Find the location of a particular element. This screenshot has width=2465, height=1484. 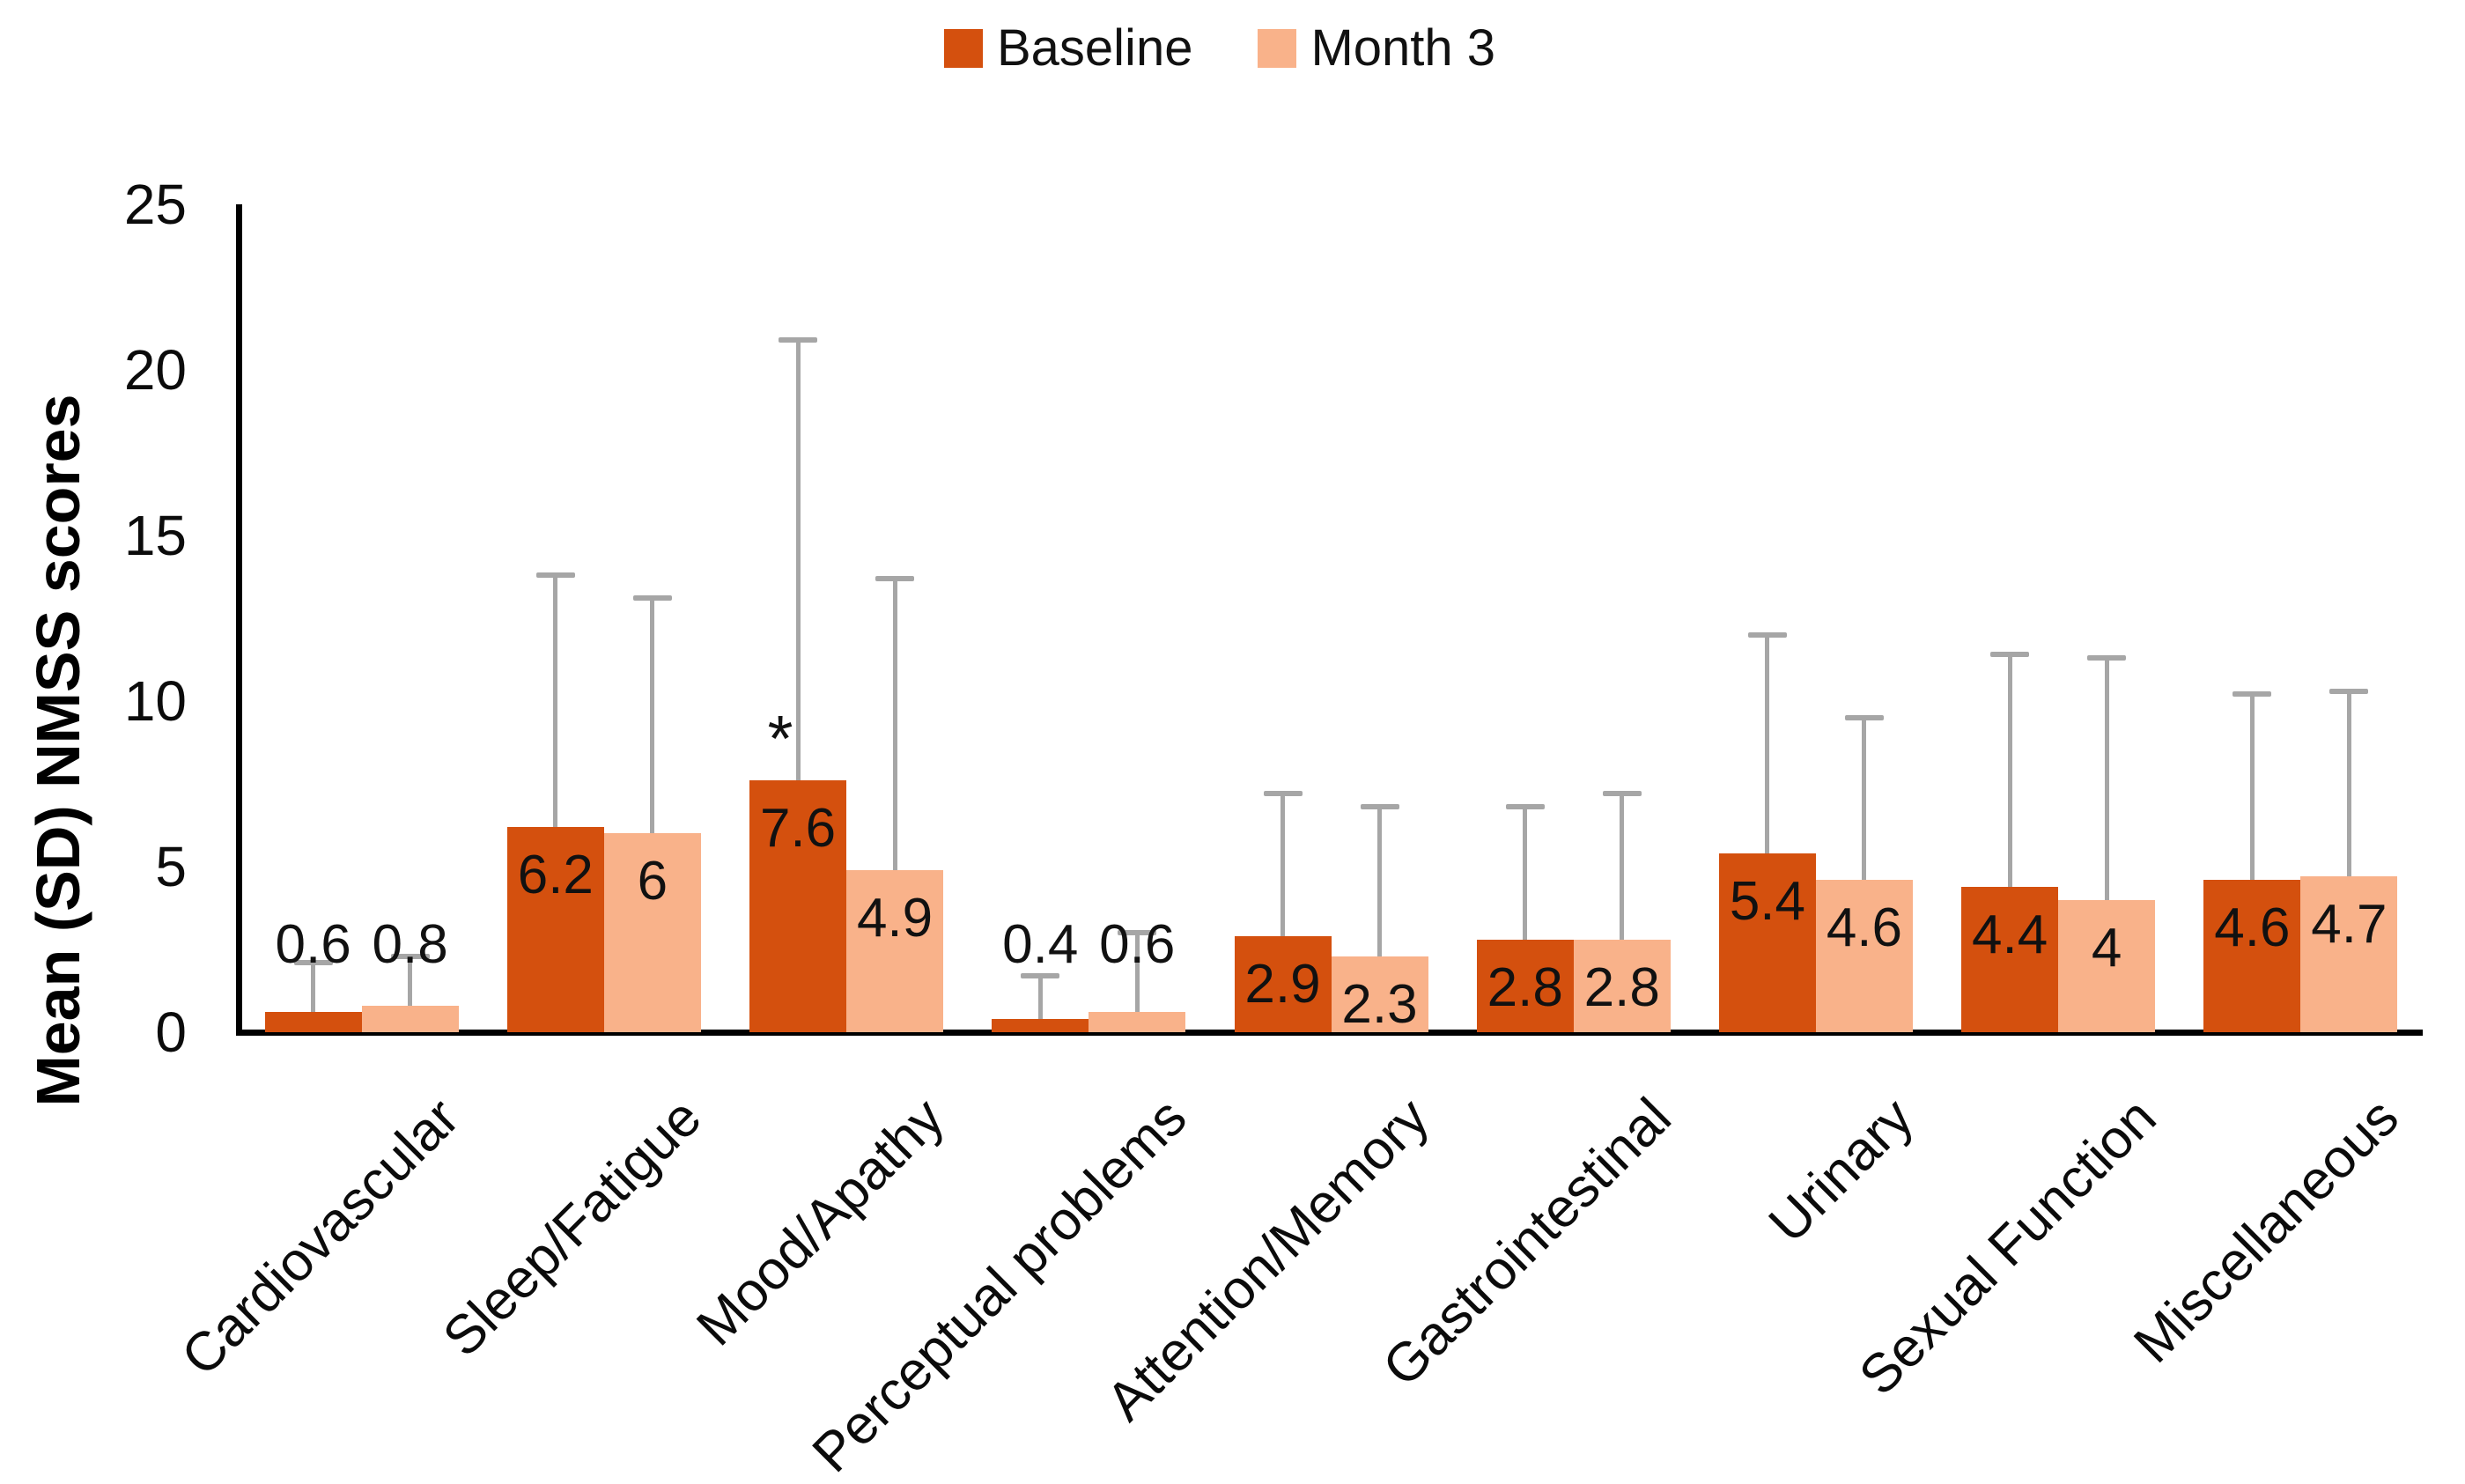

y-tick-label: 10 is located at coordinates (155, 701).